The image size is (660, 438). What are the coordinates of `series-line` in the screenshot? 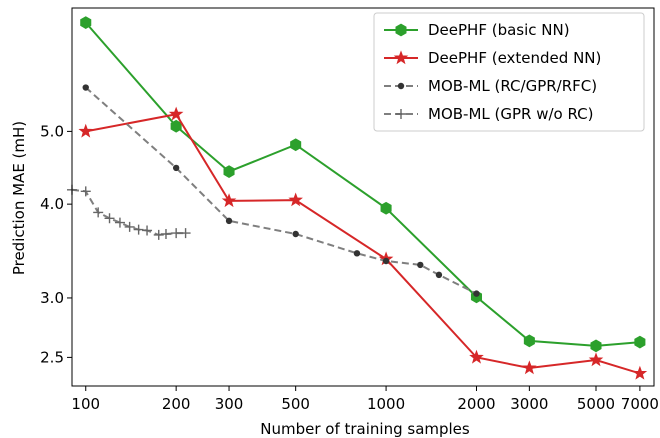 It's located at (128, 212).